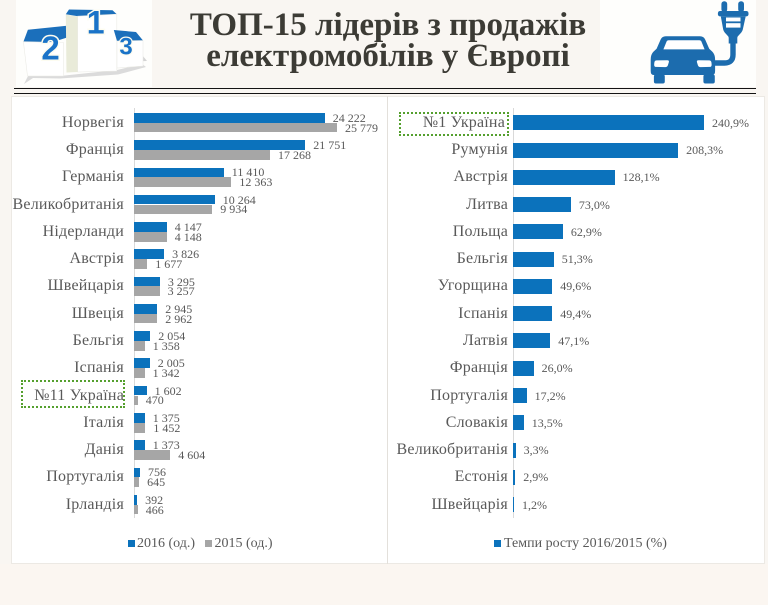 This screenshot has width=768, height=605. What do you see at coordinates (96, 23) in the screenshot?
I see `svg-text: 1` at bounding box center [96, 23].